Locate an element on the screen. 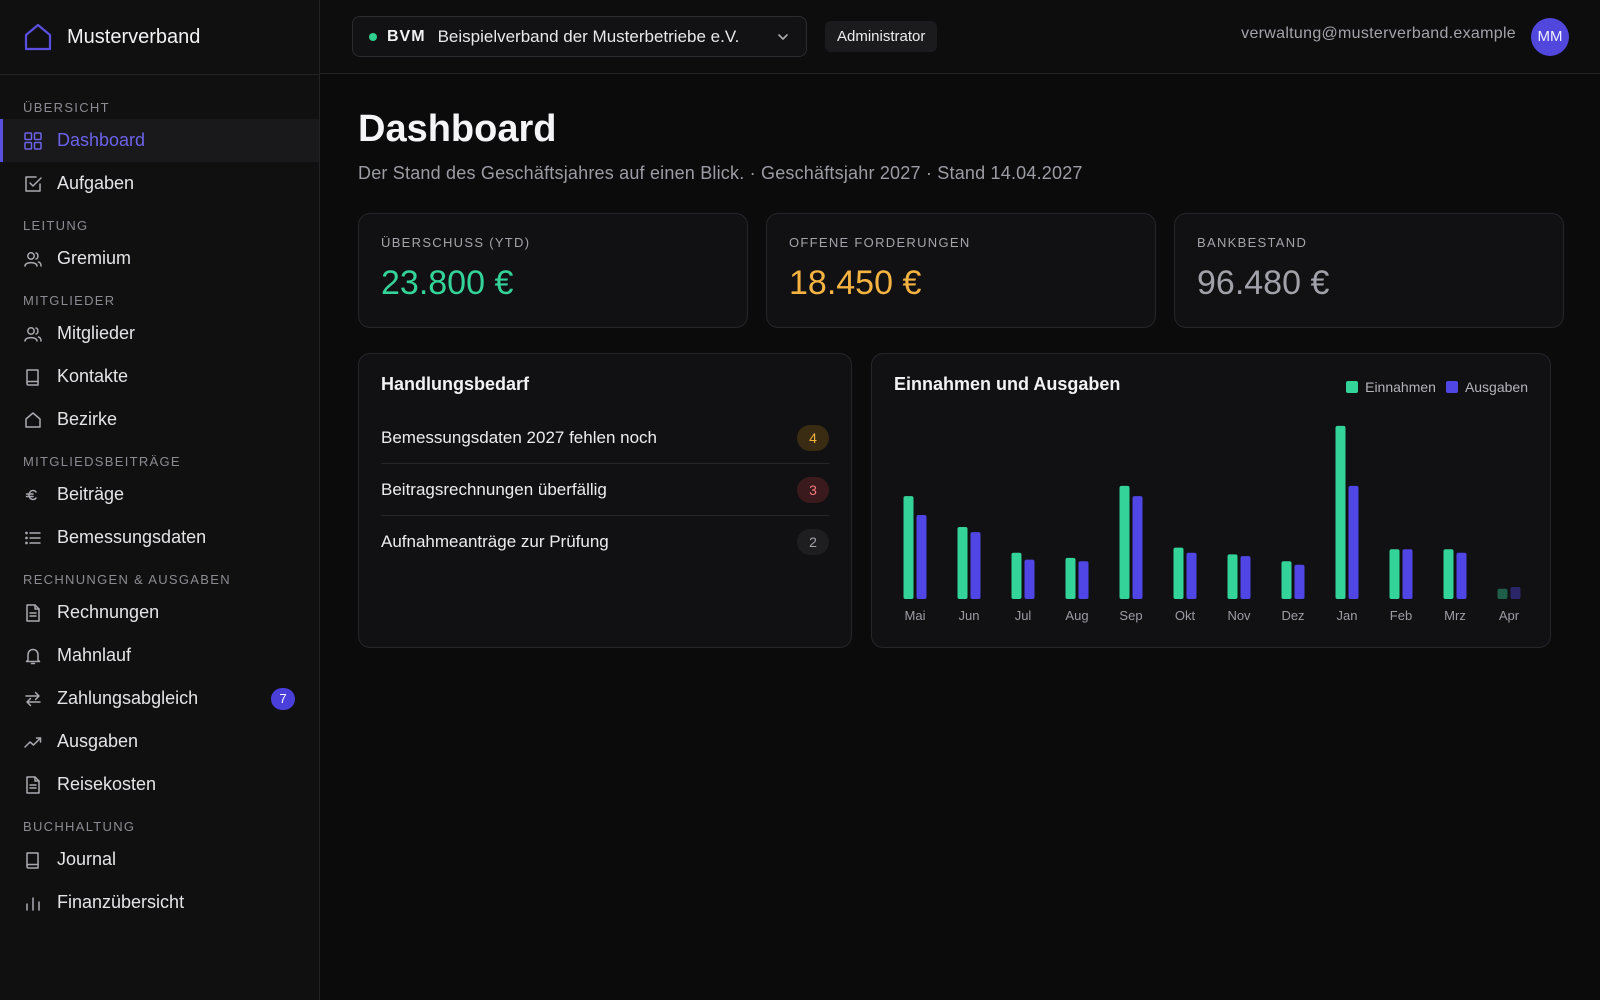  x-tick-label: Aug is located at coordinates (1076, 615).